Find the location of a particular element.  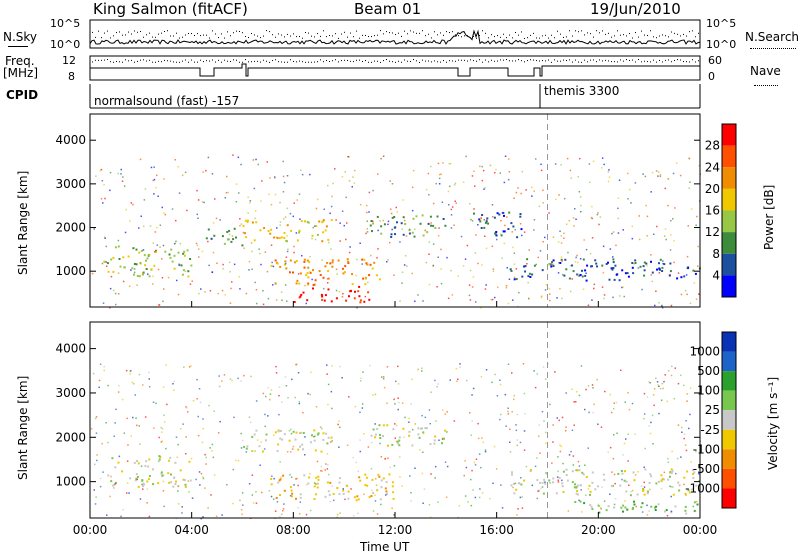

colorbar-segment is located at coordinates (729, 199).